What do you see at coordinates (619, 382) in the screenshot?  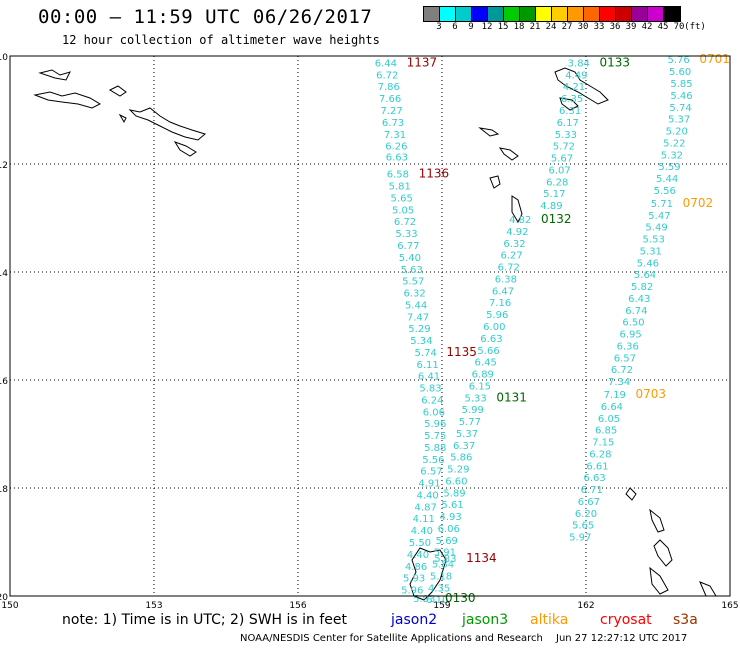 I see `wave-height-value: 7.34` at bounding box center [619, 382].